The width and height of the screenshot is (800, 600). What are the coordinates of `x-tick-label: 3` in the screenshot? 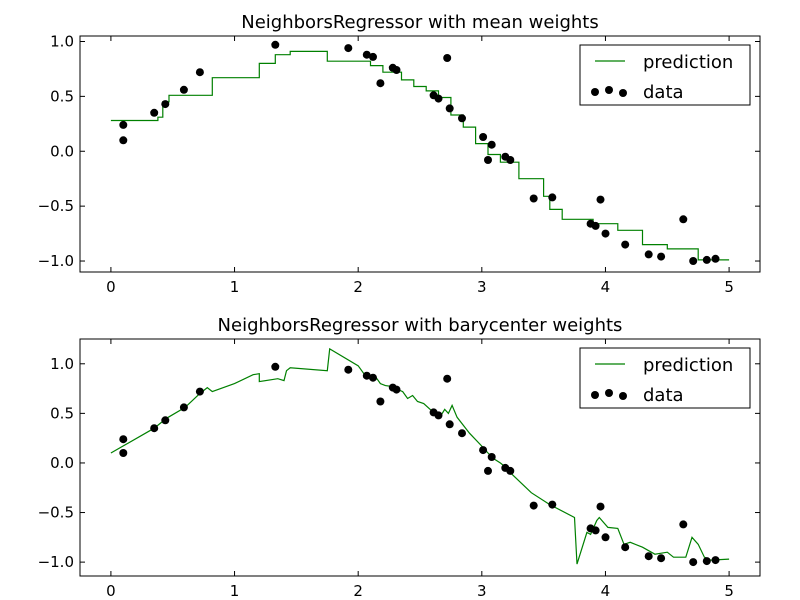 It's located at (482, 287).